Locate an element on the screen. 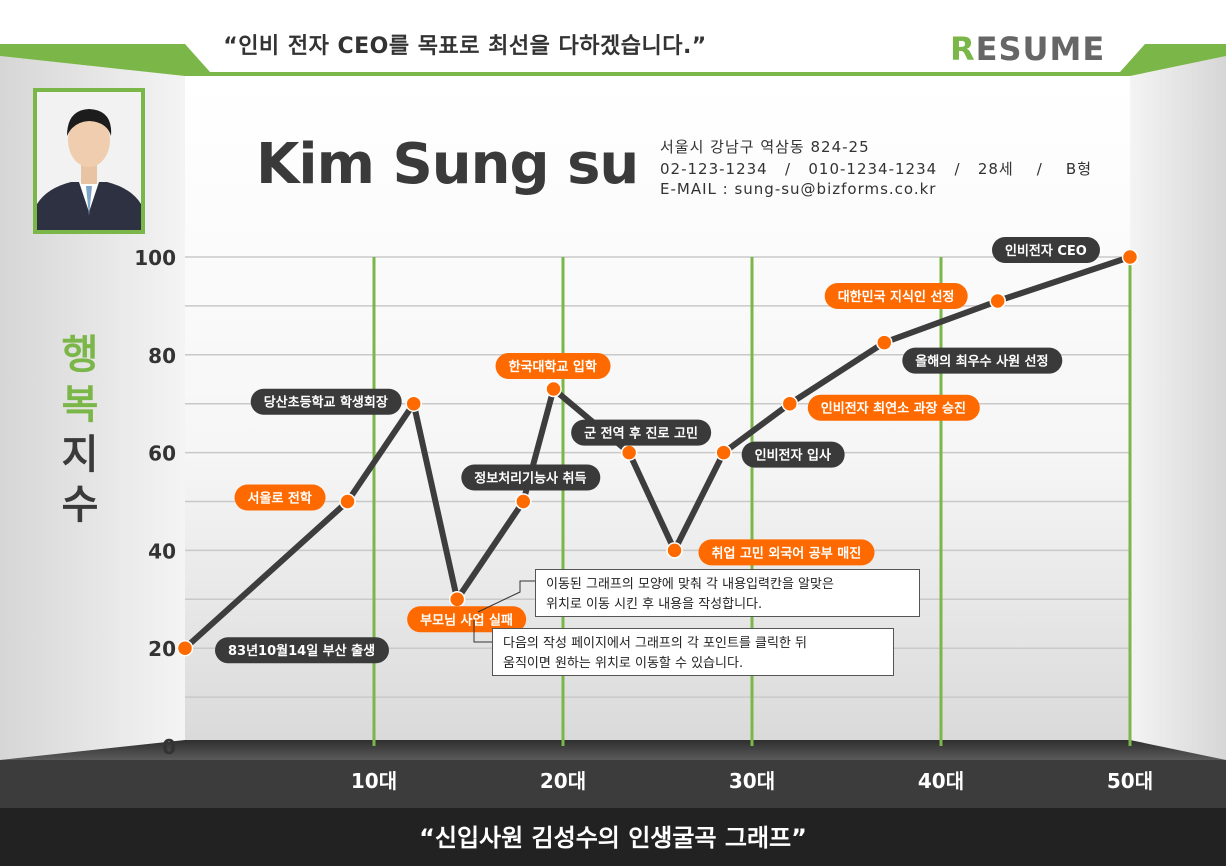 The image size is (1226, 866). point-label: 83년10월14일 부산 출생 is located at coordinates (302, 650).